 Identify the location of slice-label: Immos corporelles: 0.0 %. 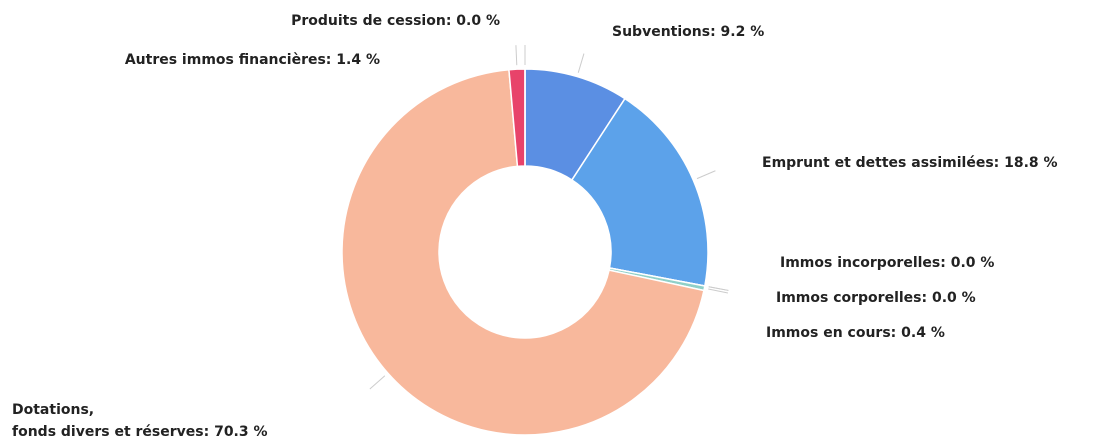
(876, 298).